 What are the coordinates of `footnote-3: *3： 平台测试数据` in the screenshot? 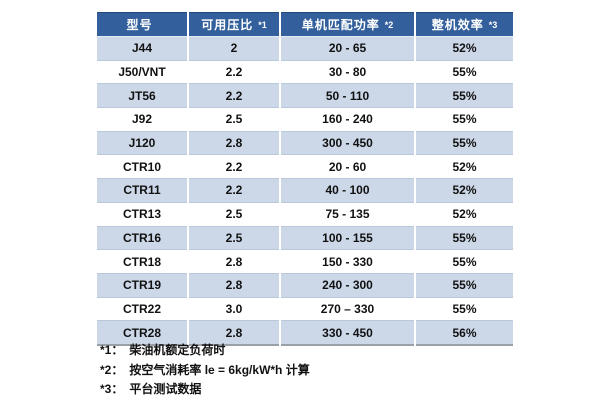 It's located at (205, 390).